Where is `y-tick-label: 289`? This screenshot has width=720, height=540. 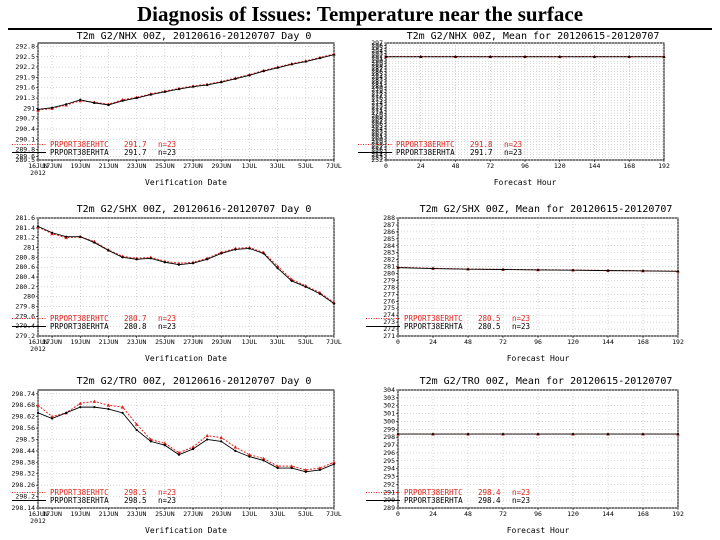 y-tick-label: 289 is located at coordinates (389, 508).